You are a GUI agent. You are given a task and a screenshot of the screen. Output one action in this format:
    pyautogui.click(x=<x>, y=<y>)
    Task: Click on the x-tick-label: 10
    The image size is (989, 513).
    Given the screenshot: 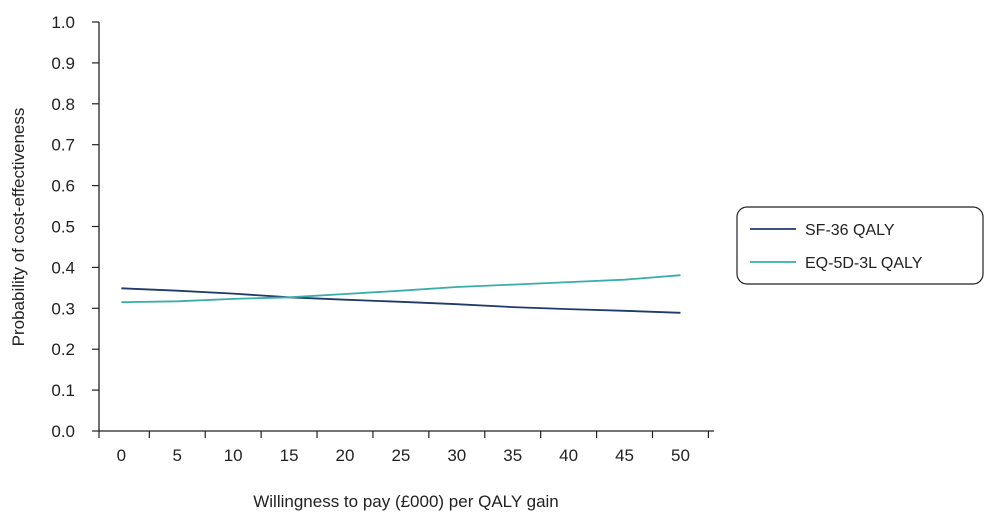 What is the action you would take?
    pyautogui.click(x=233, y=455)
    